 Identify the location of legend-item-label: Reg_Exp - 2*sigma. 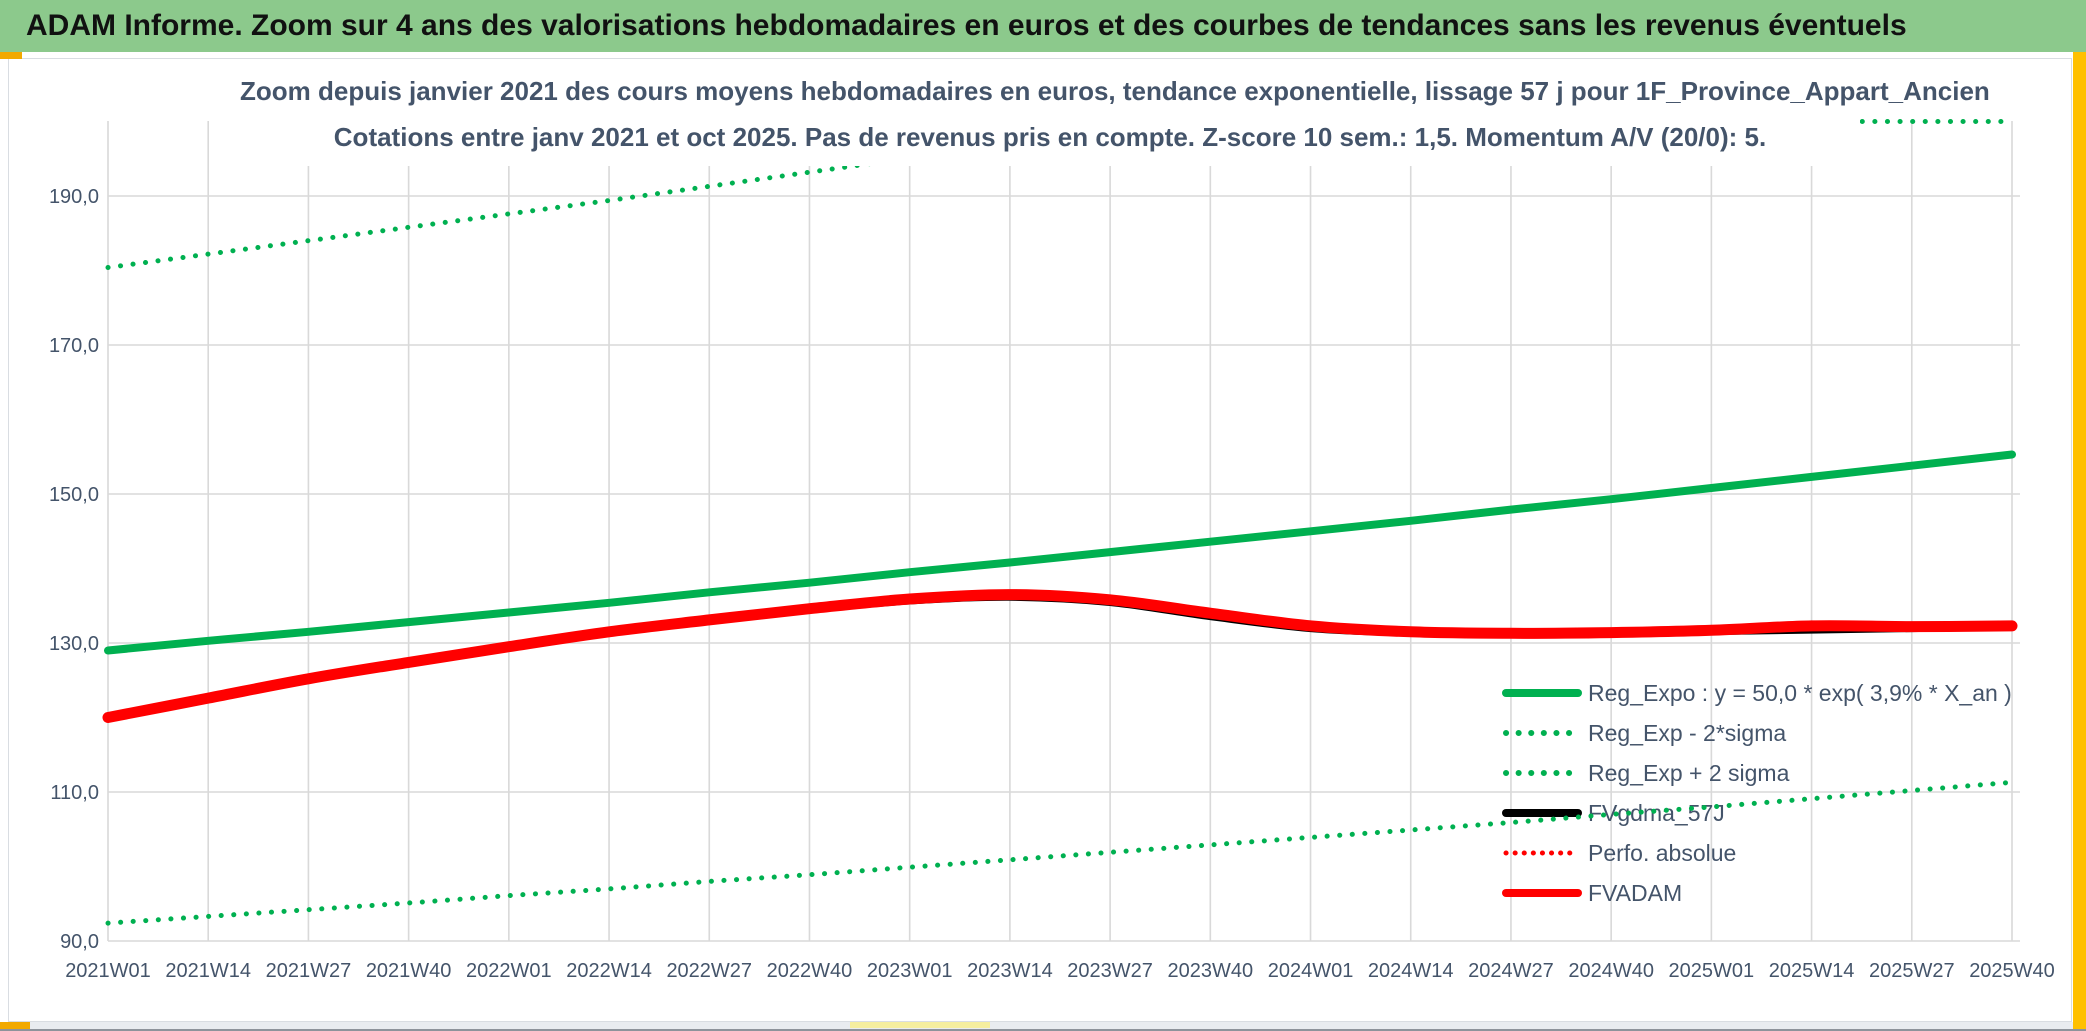
(1687, 733).